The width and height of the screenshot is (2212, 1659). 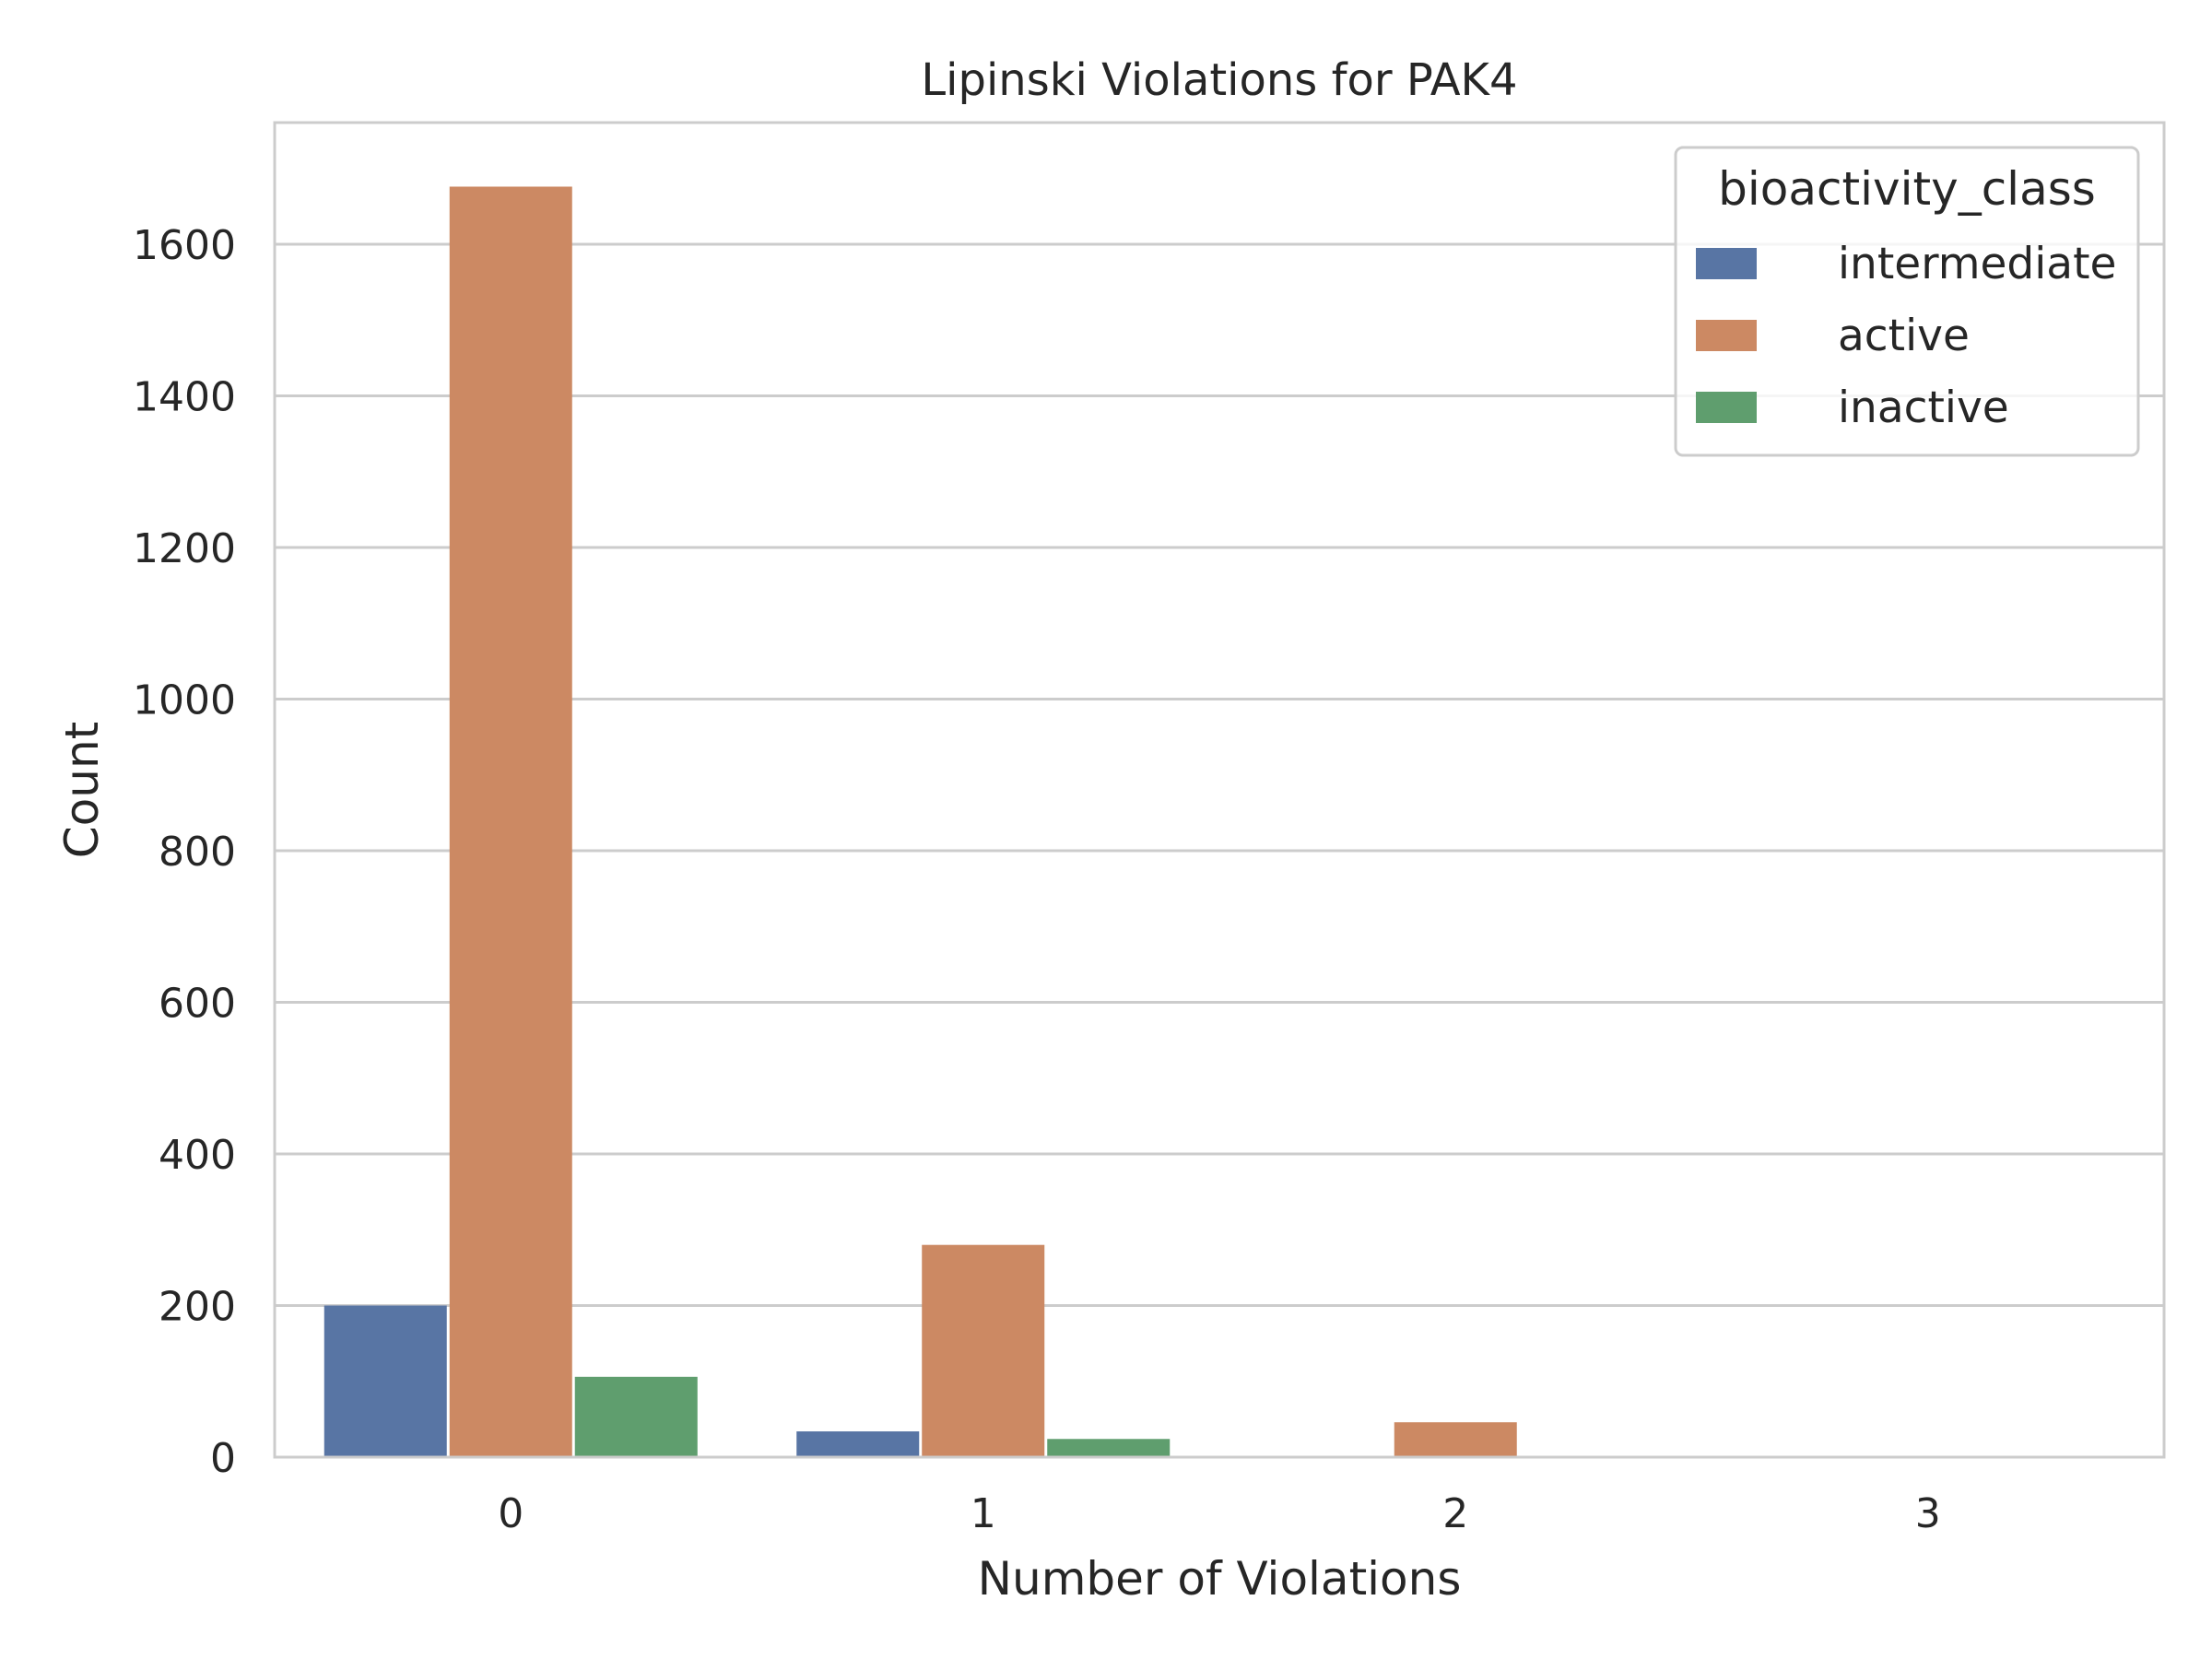 I want to click on legend-items: intermediate active inactive, so click(x=1906, y=336).